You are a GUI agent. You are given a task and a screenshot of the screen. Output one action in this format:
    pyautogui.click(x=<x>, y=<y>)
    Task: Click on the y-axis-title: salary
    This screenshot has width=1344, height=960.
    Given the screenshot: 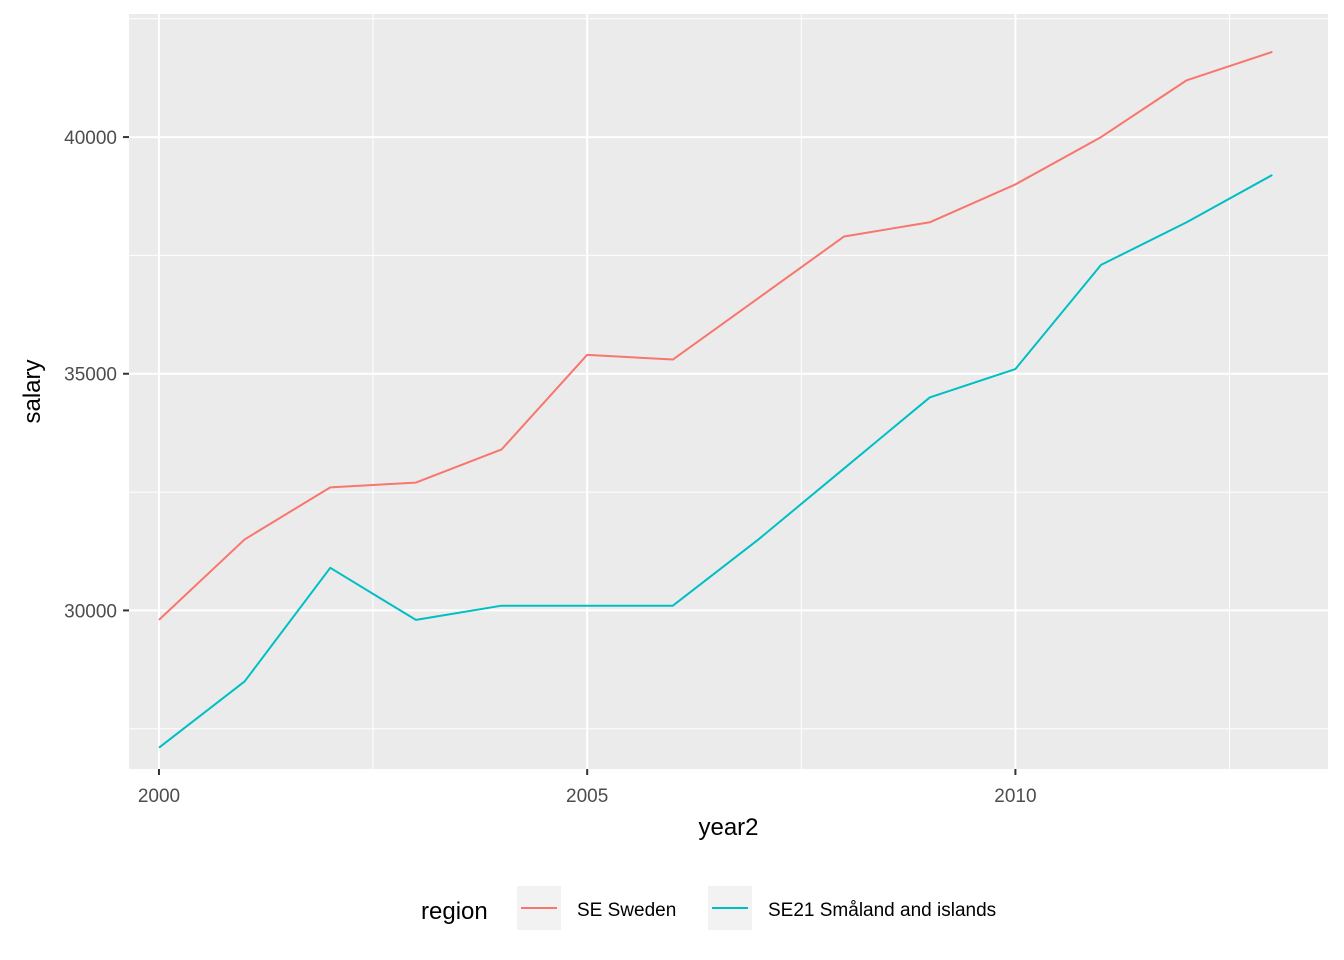 What is the action you would take?
    pyautogui.click(x=32, y=391)
    